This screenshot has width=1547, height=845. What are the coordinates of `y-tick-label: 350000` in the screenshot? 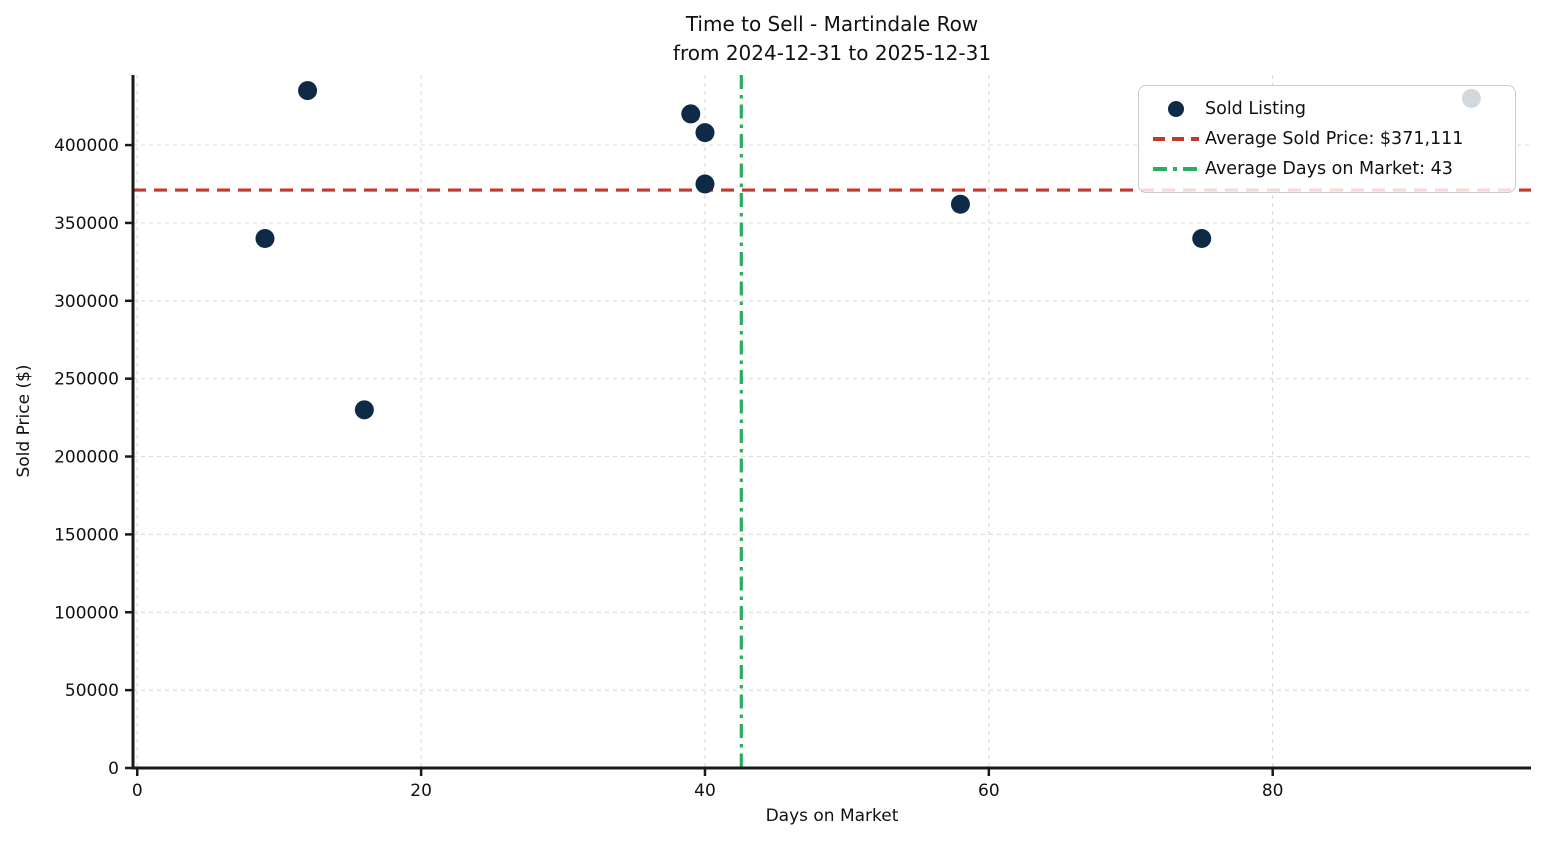 It's located at (86, 224).